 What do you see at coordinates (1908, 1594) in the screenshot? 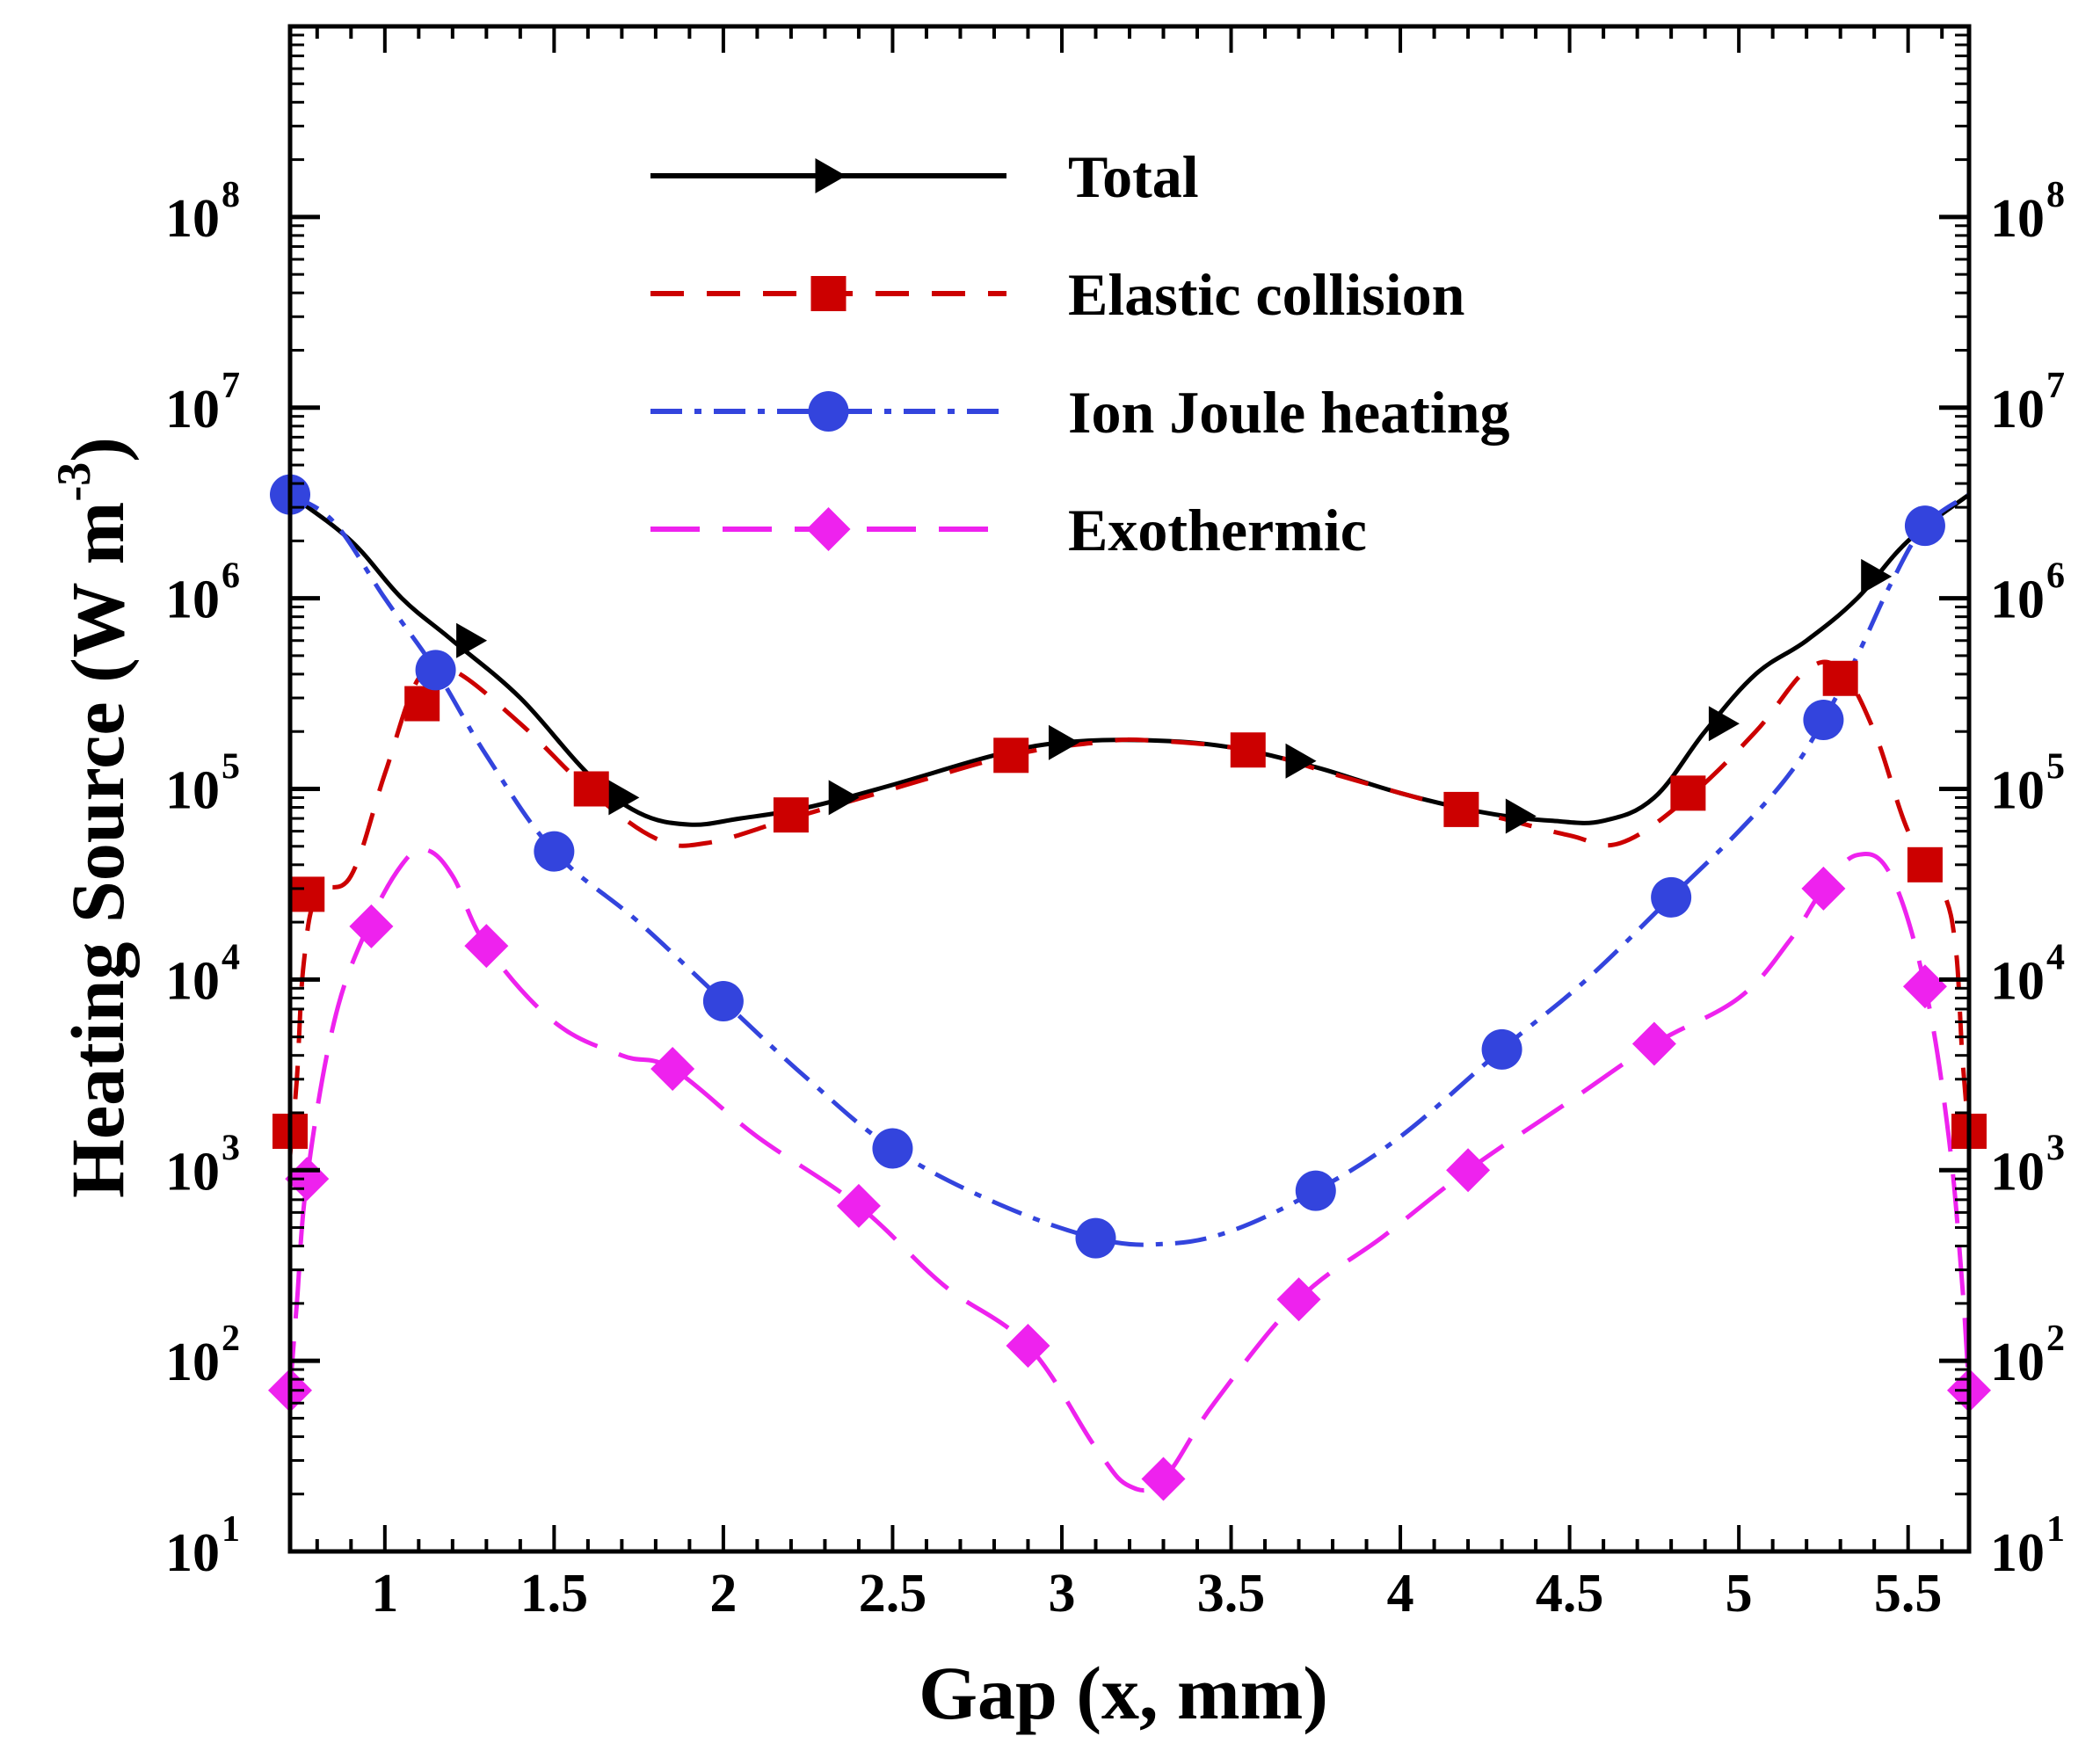
I see `x-tick-label: 5.5` at bounding box center [1908, 1594].